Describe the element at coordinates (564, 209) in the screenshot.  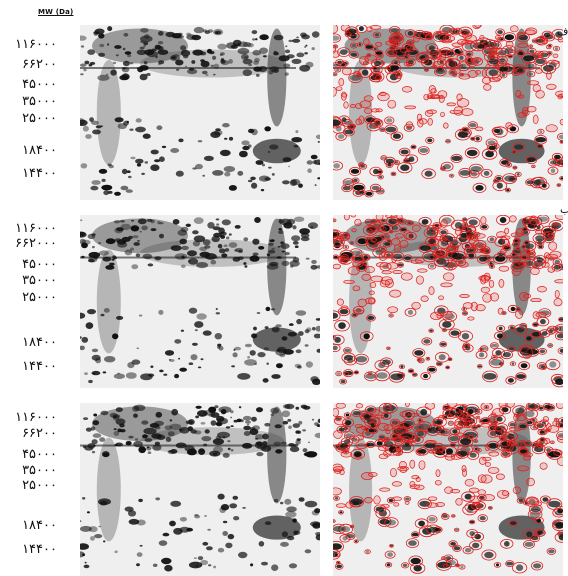
I see `panel-letter-row-2: ب` at that location.